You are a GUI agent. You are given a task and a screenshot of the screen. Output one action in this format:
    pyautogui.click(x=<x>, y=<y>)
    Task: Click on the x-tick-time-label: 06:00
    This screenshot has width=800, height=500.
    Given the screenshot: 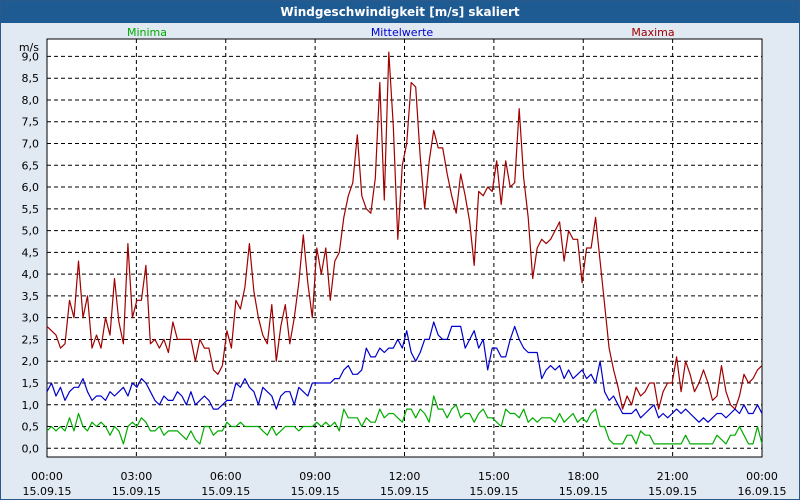 What is the action you would take?
    pyautogui.click(x=226, y=476)
    